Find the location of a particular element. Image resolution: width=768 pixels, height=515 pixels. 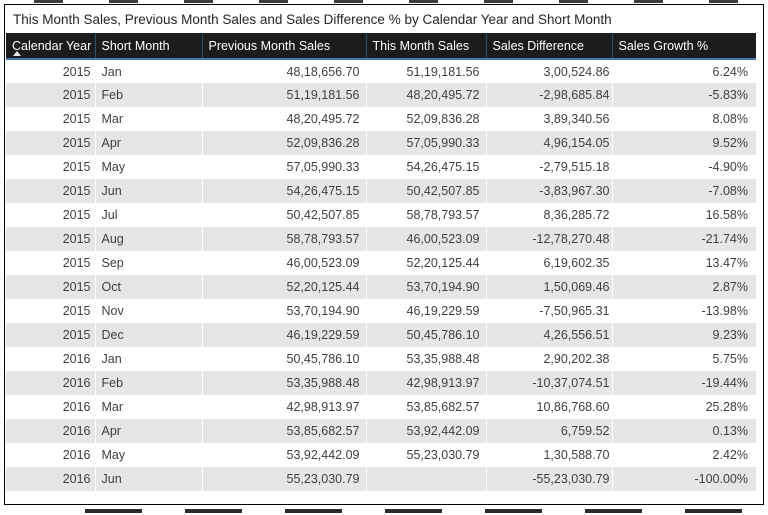

cell-sales-growth: 0.13% is located at coordinates (683, 431).